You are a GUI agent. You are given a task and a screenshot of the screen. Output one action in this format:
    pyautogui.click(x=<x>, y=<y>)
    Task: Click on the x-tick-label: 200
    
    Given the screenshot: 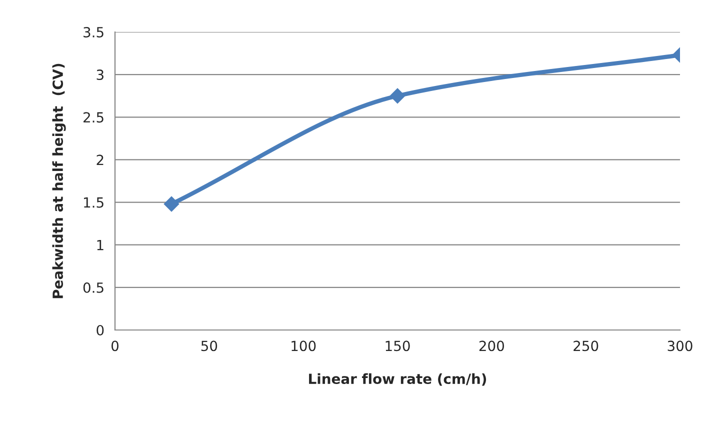 What is the action you would take?
    pyautogui.click(x=491, y=346)
    